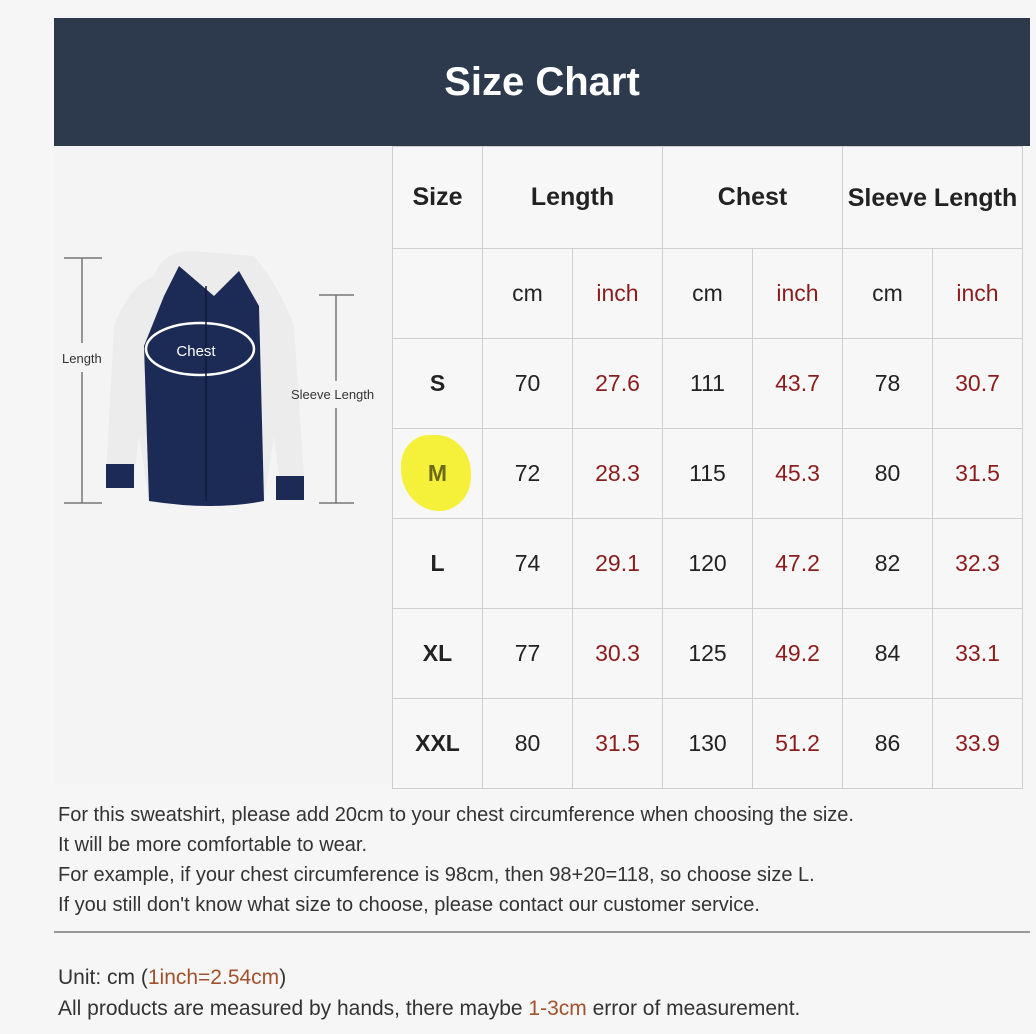 Image resolution: width=1036 pixels, height=1034 pixels. Describe the element at coordinates (797, 653) in the screenshot. I see `value-cell: 49.2` at that location.